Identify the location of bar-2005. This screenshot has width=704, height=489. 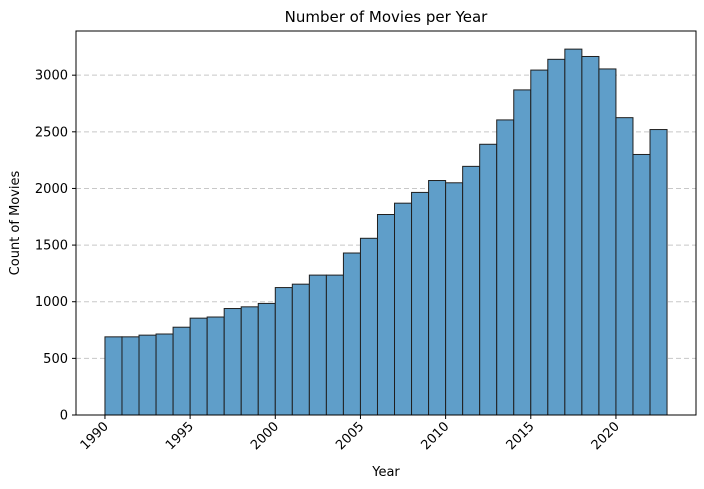
(368, 326).